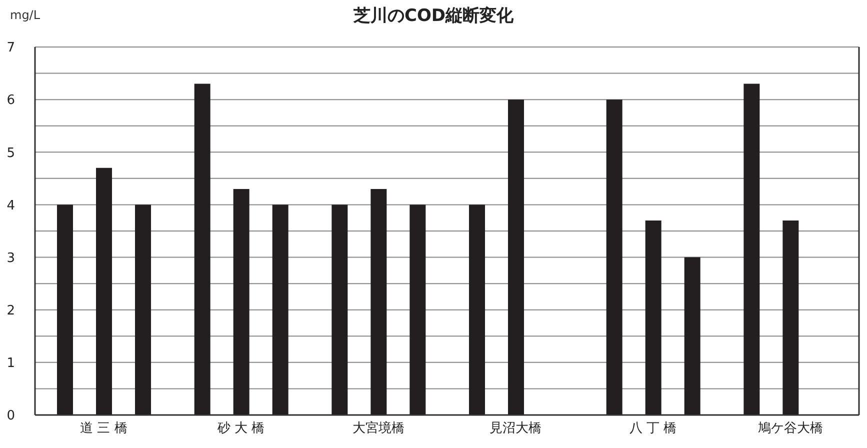 The height and width of the screenshot is (448, 867). What do you see at coordinates (240, 428) in the screenshot?
I see `x-tick-label: 砂 大 橋` at bounding box center [240, 428].